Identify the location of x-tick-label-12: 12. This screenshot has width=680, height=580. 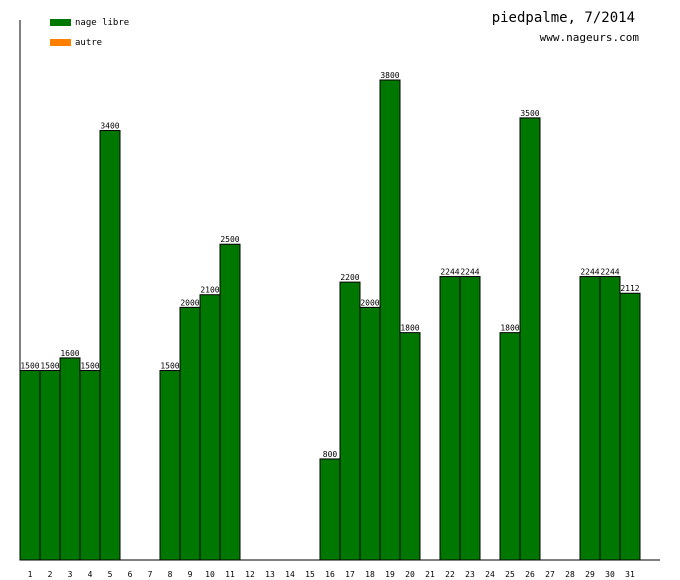
(250, 574).